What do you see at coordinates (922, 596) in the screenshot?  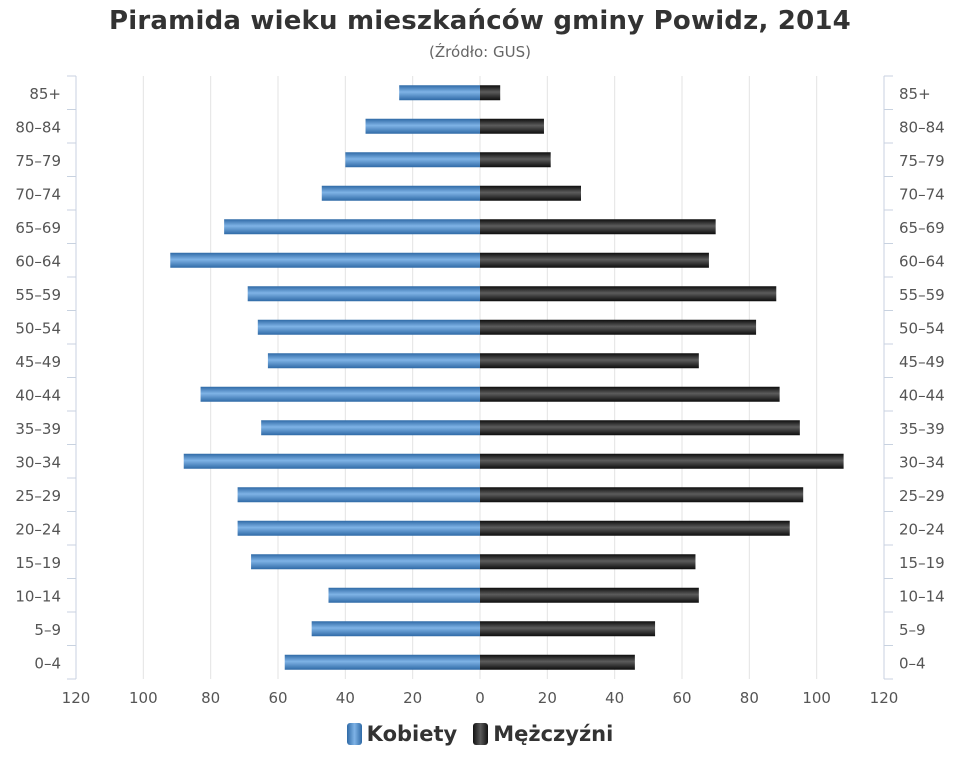 I see `category-label-right: 10–14` at bounding box center [922, 596].